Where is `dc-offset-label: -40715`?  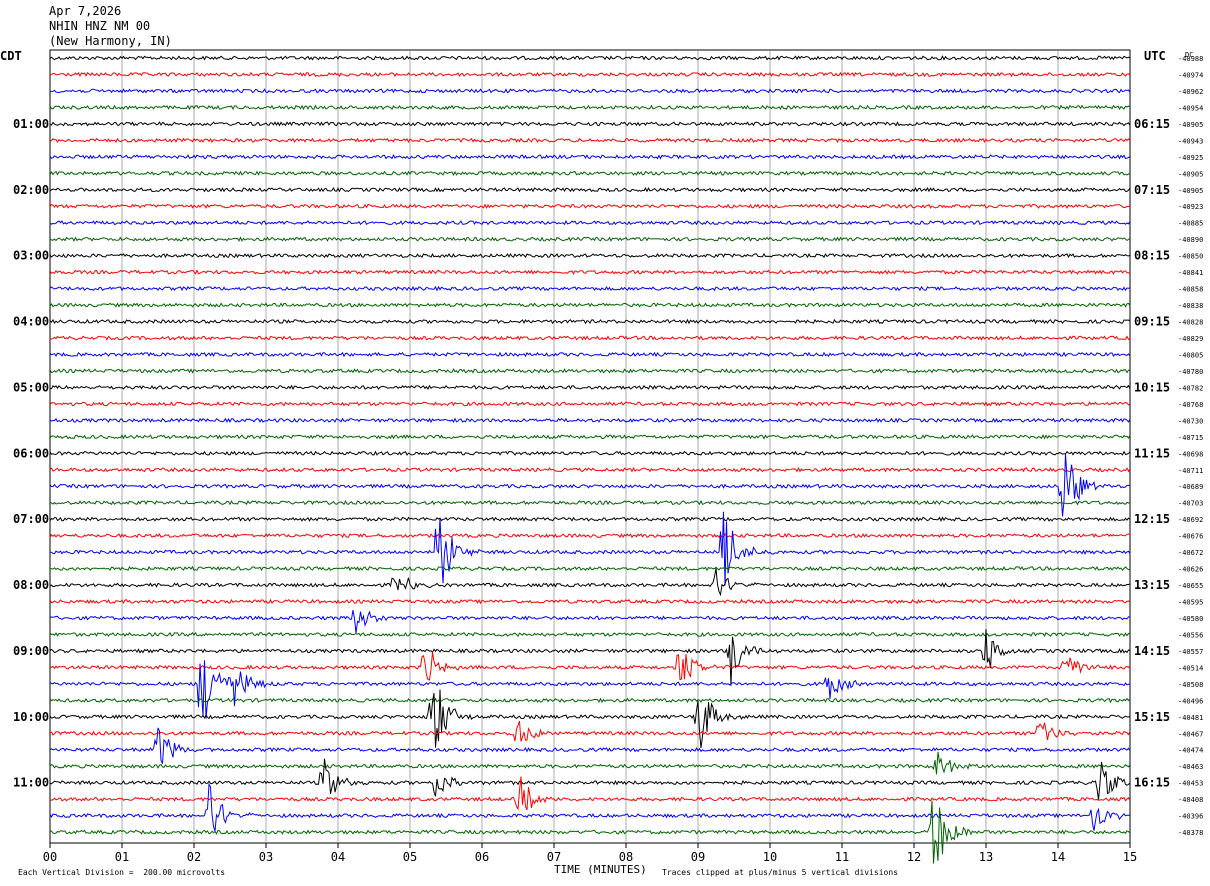
dc-offset-label: -40715 is located at coordinates (1190, 438).